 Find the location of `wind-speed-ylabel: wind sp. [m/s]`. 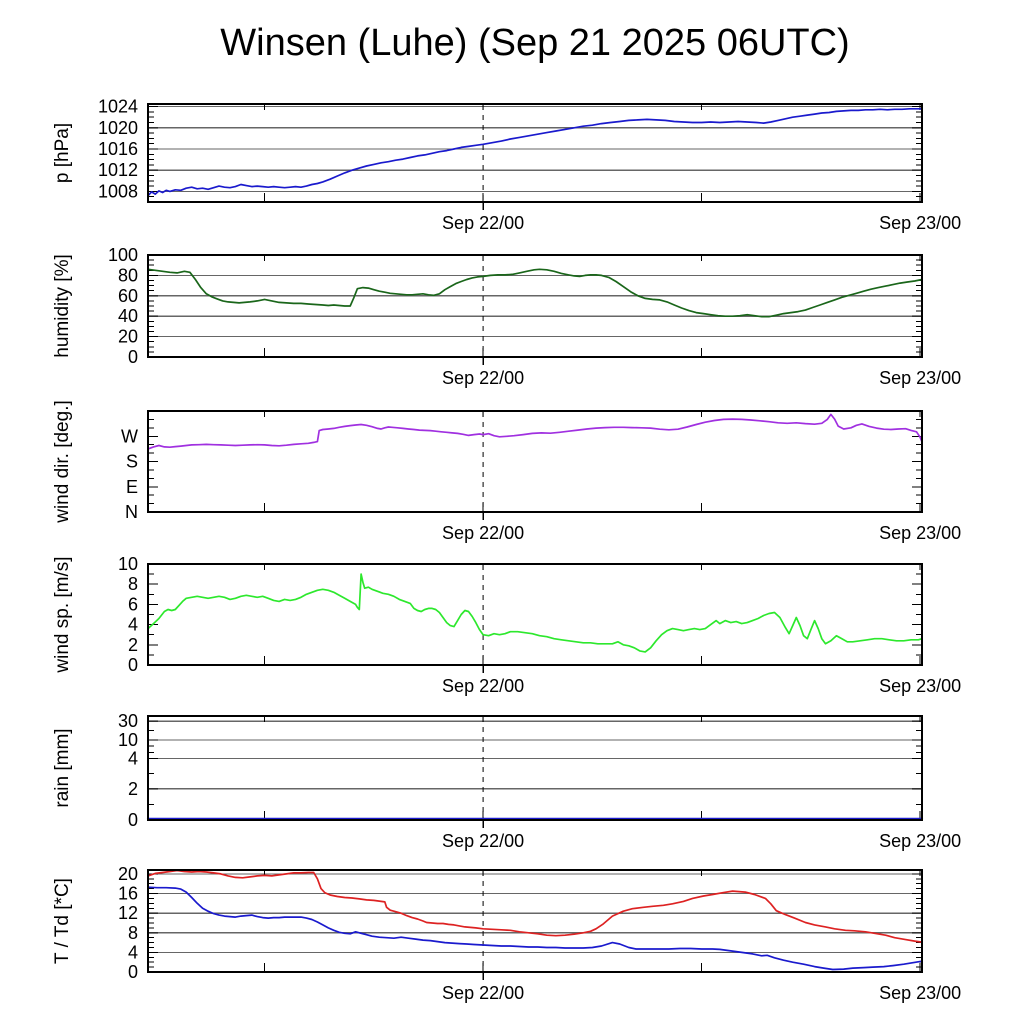

wind-speed-ylabel: wind sp. [m/s] is located at coordinates (62, 614).